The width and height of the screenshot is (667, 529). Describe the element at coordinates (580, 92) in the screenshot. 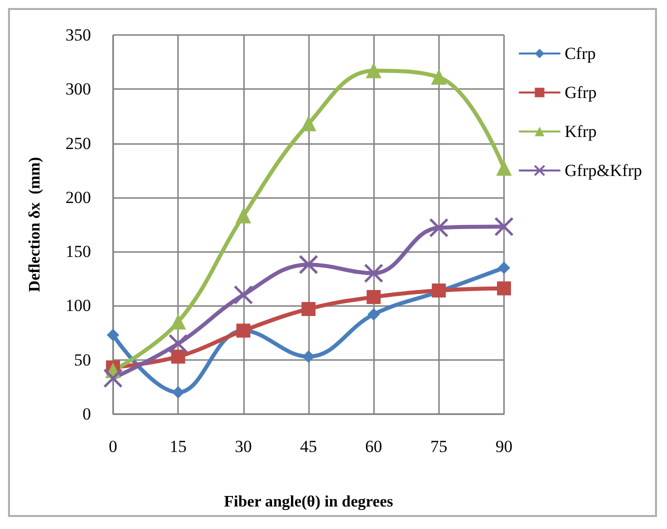

I see `legend-label: Gfrp` at that location.